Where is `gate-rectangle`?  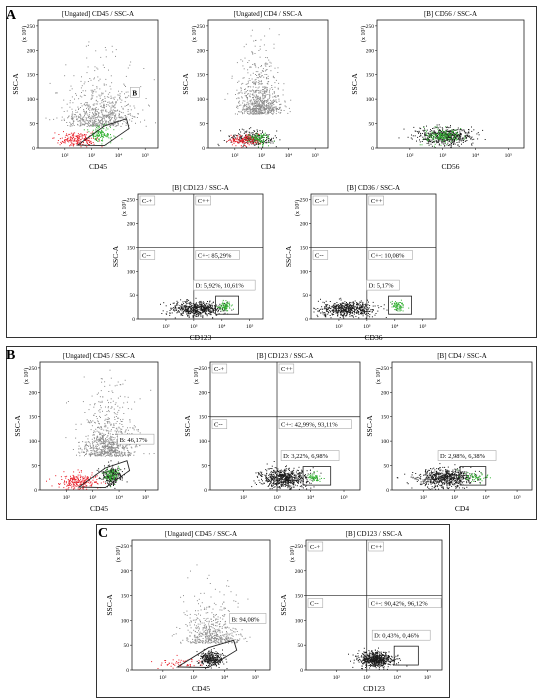
gate-rectangle is located at coordinates (227, 305).